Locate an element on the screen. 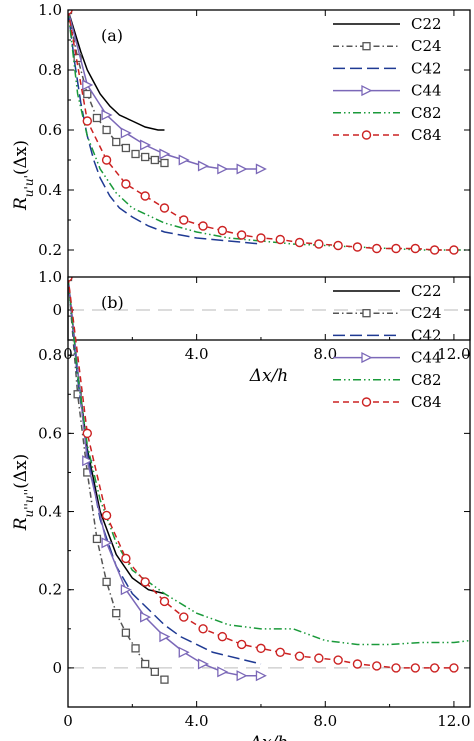  panel-label: (a) is located at coordinates (112, 35).